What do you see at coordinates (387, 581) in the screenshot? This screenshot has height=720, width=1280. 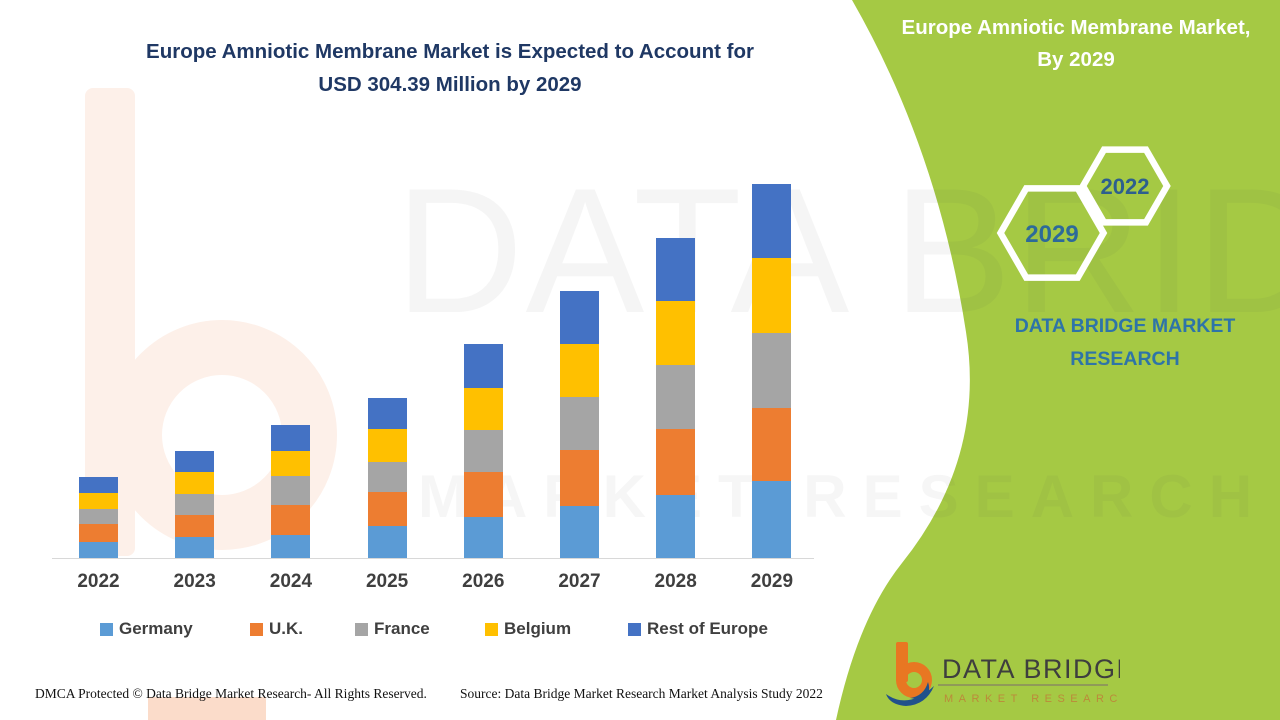 I see `x-axis-label-2025: 2025` at bounding box center [387, 581].